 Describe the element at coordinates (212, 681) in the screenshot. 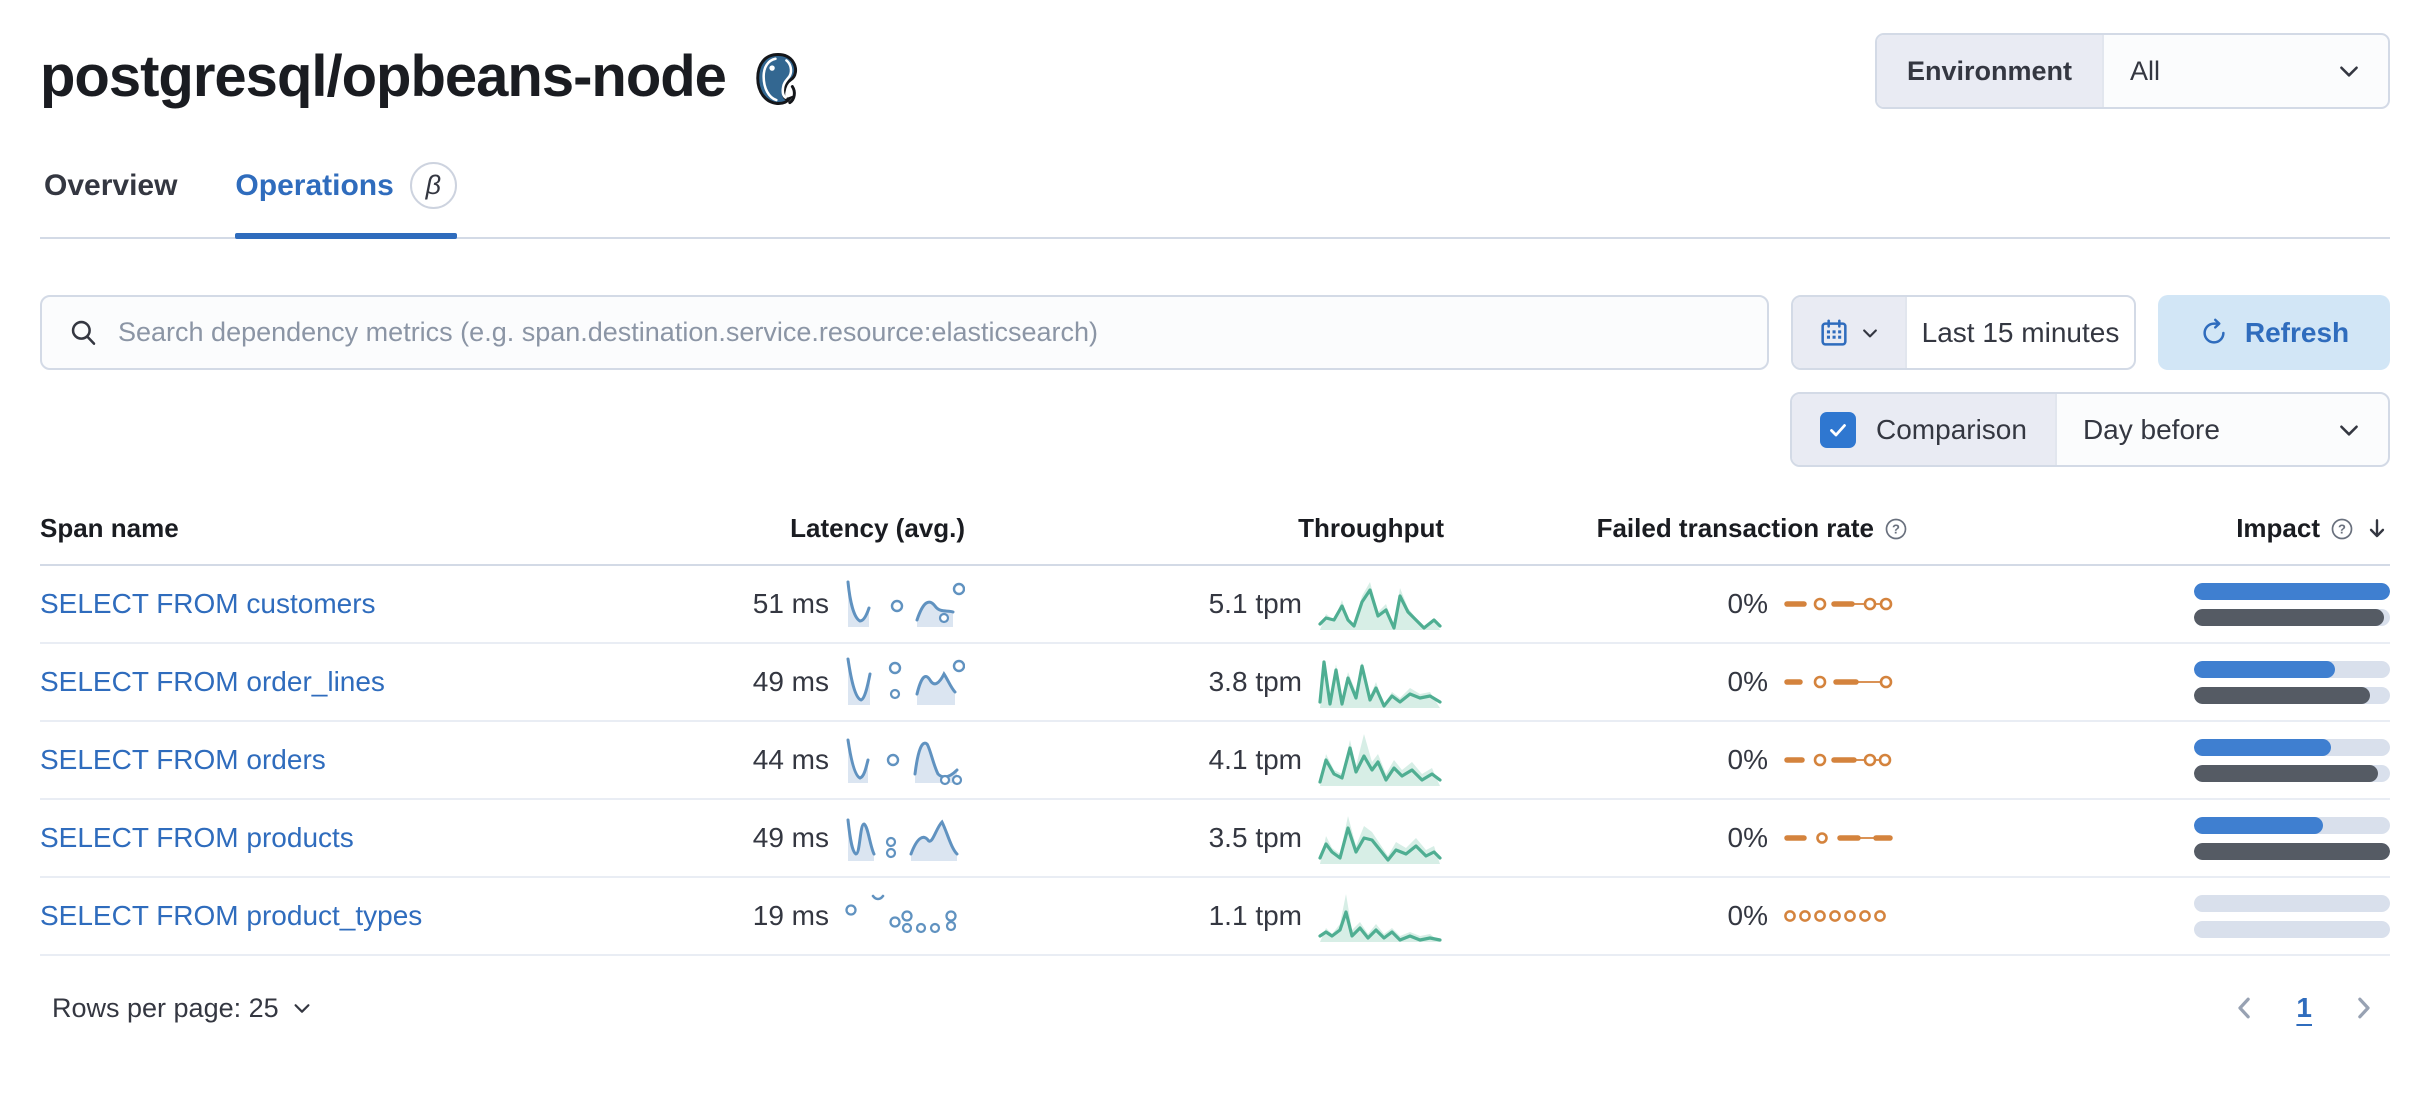

I see `span-name-link: SELECT FROM order_lines` at that location.